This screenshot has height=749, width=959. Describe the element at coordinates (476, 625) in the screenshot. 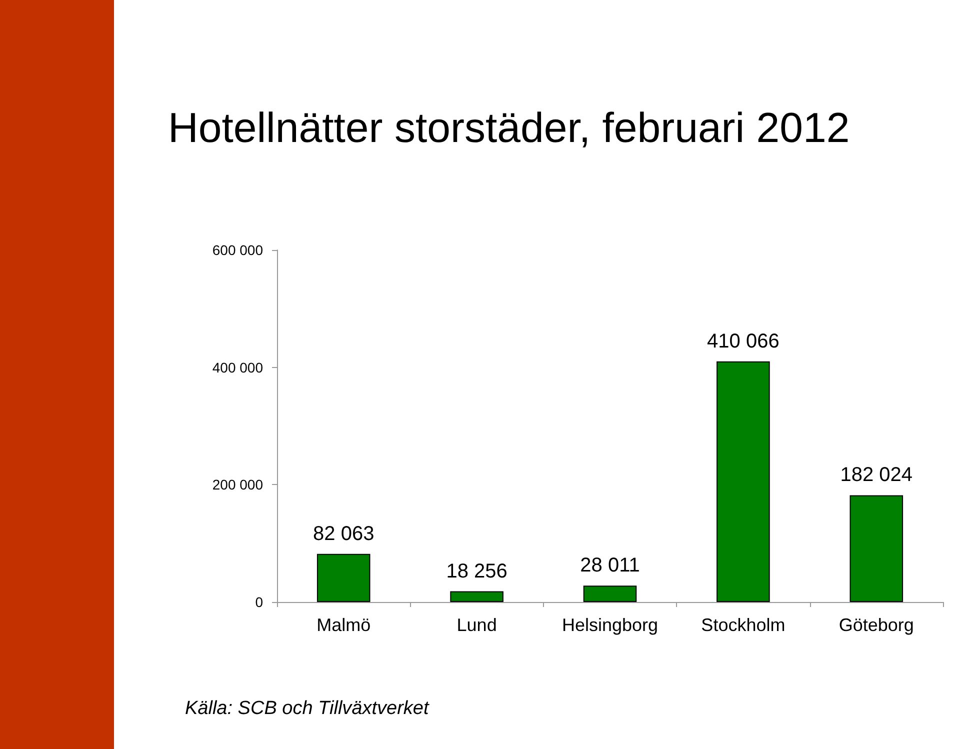

I see `x-tick-label: Lund` at that location.